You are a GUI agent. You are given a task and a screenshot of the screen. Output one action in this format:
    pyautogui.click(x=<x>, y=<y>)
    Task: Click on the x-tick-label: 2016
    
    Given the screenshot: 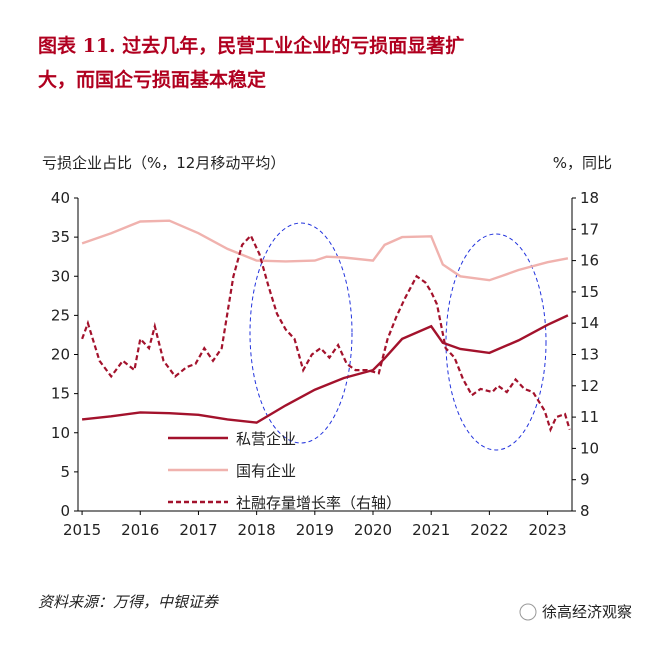 What is the action you would take?
    pyautogui.click(x=140, y=530)
    